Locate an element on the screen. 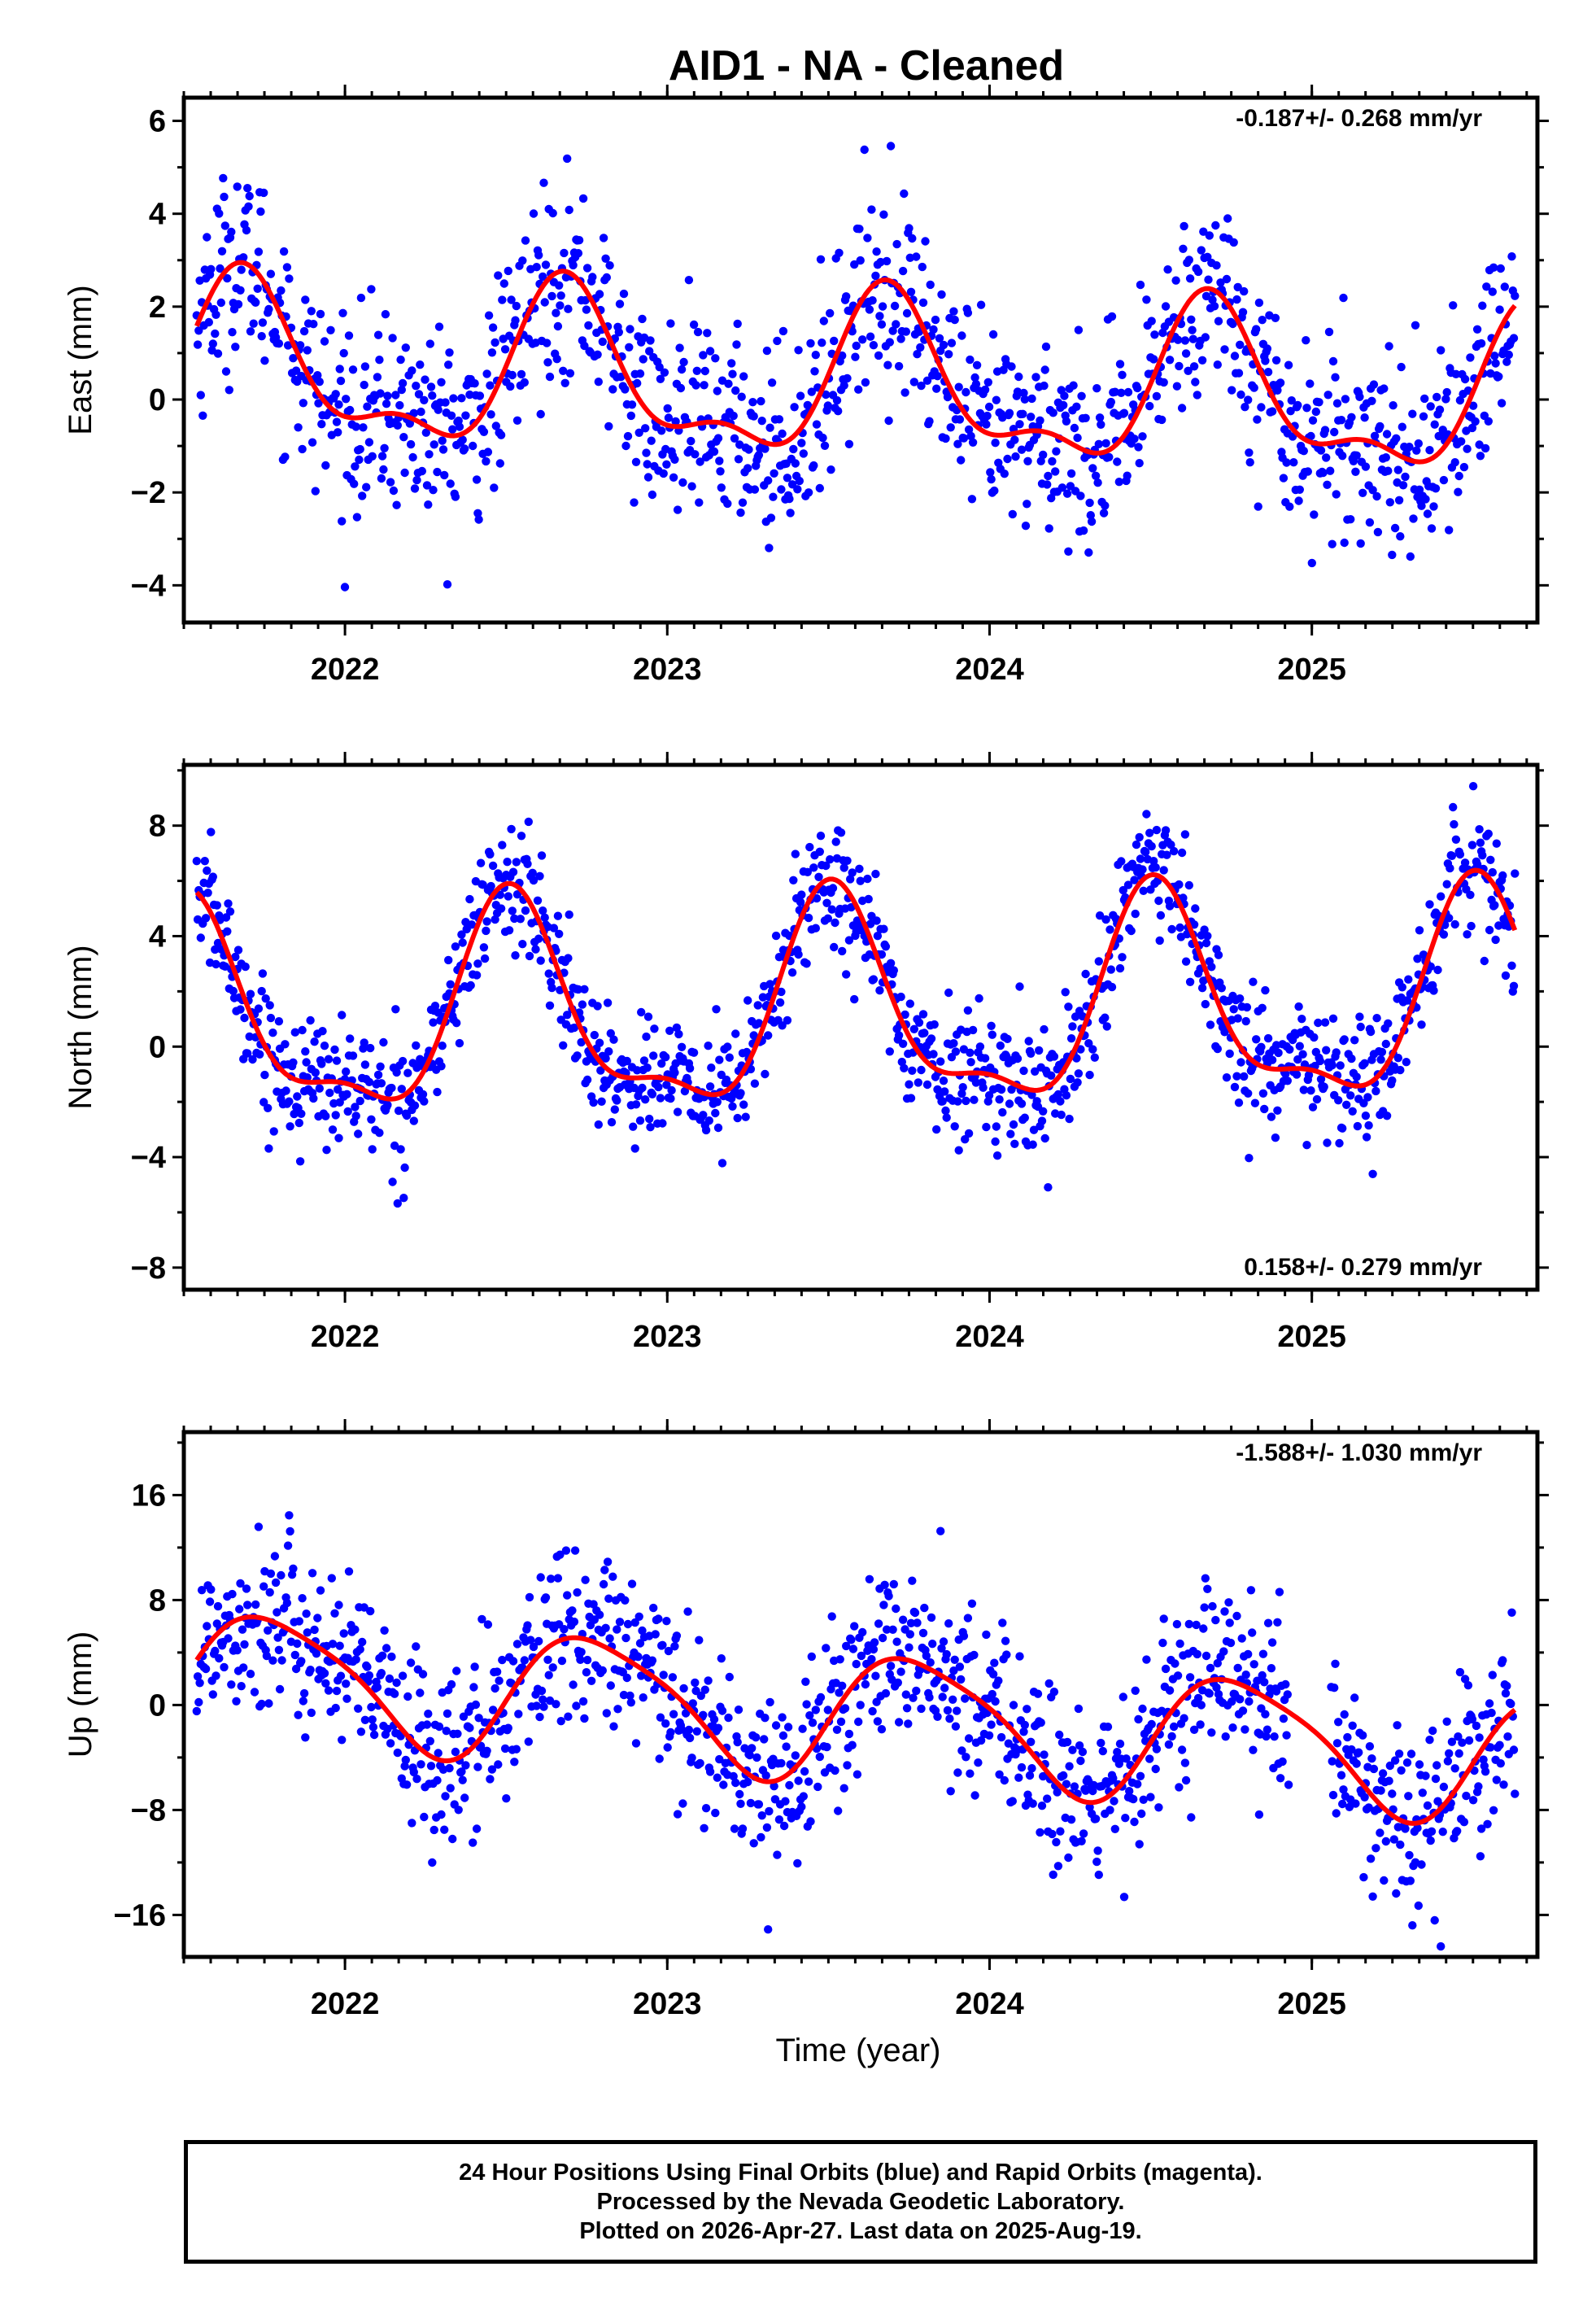 The image size is (1596, 2306). up-x-tick-label: 2022 is located at coordinates (345, 2004).